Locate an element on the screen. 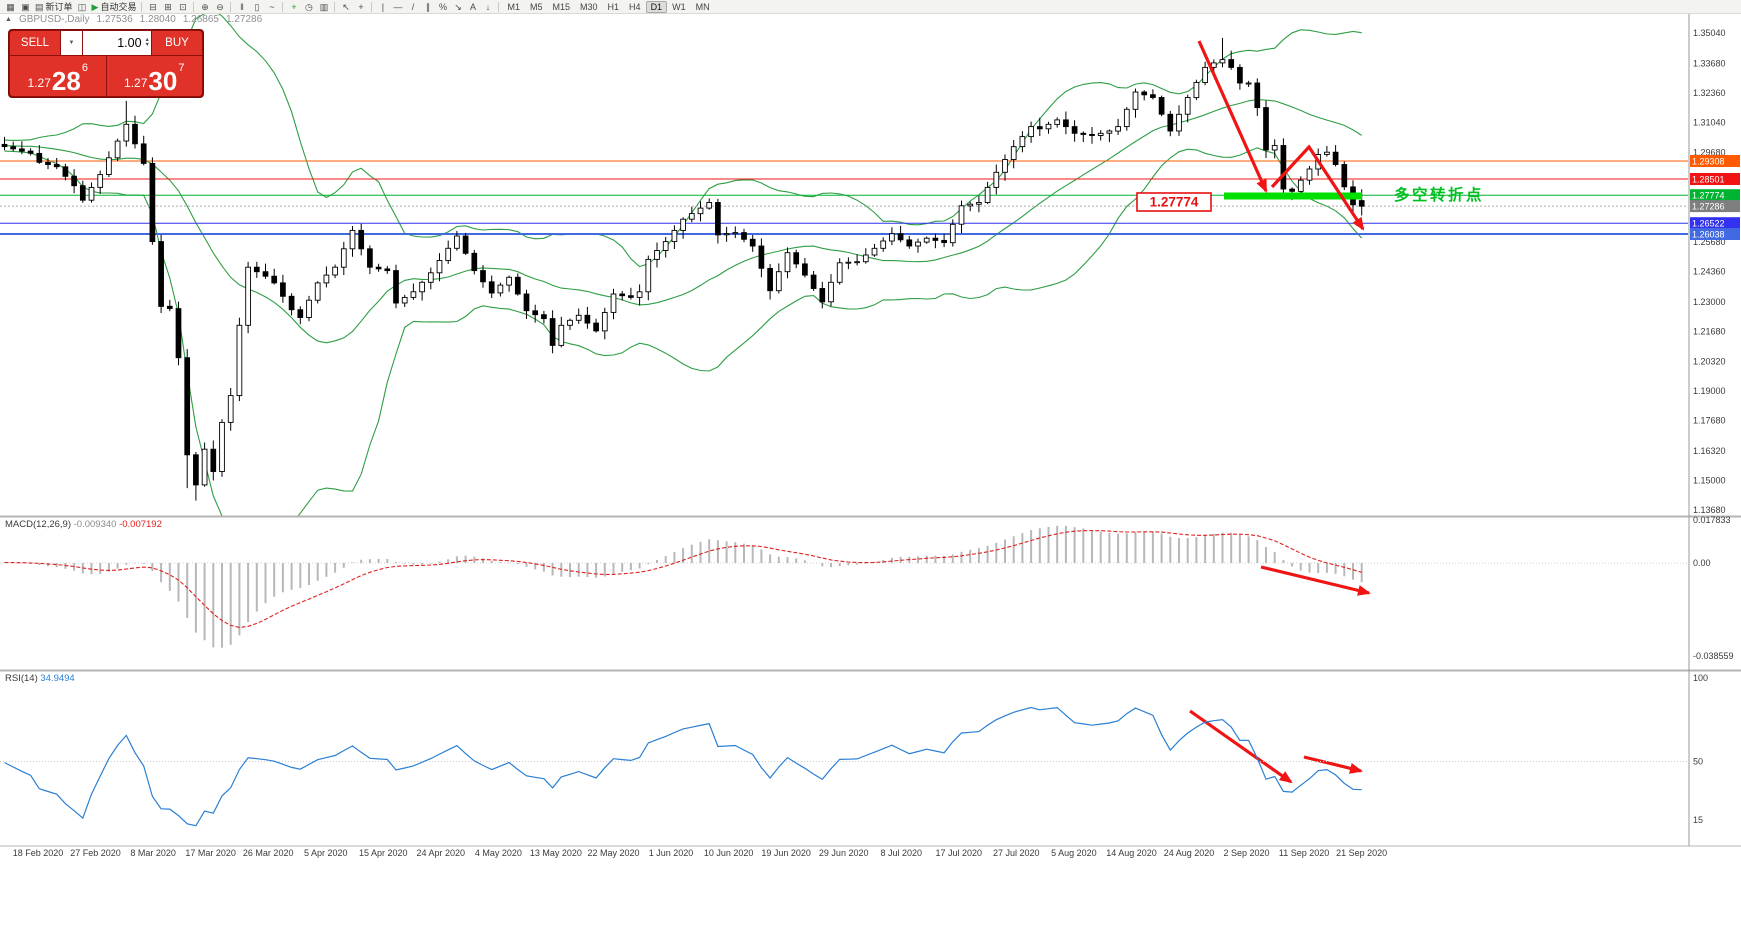 This screenshot has height=930, width=1741. cursor-button: ↖ is located at coordinates (345, 7).